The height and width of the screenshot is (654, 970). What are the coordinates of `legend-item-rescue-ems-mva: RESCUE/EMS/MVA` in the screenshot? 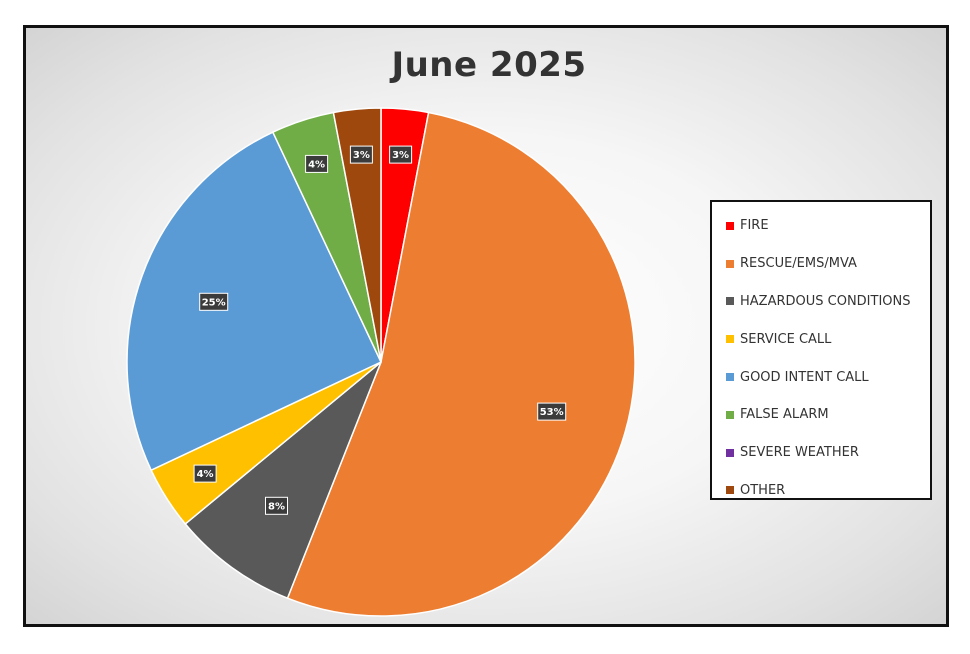 It's located at (821, 264).